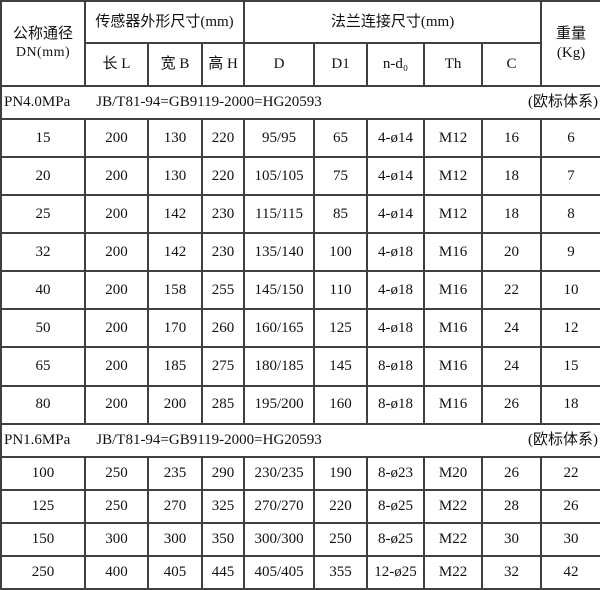 The height and width of the screenshot is (590, 600). Describe the element at coordinates (175, 473) in the screenshot. I see `value-cell: 235` at that location.